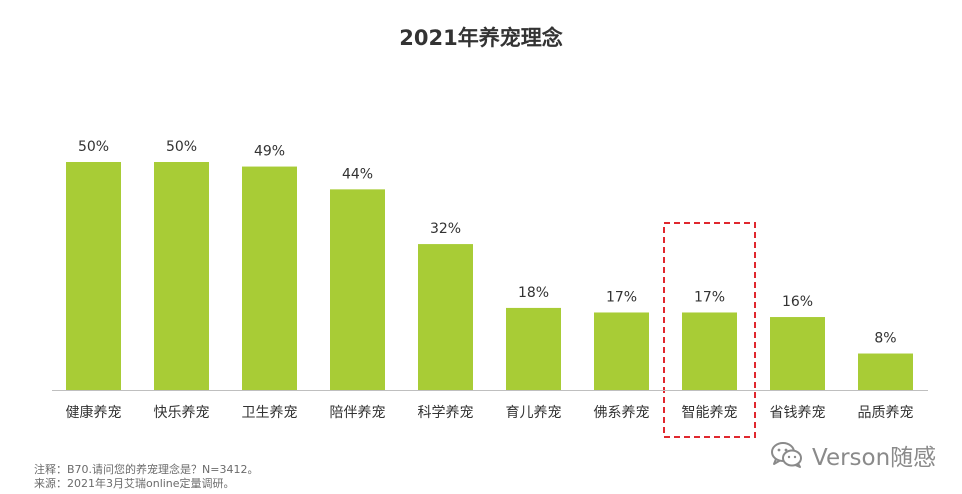 The image size is (962, 494). Describe the element at coordinates (445, 229) in the screenshot. I see `value-label-科学养宠: 32%` at that location.